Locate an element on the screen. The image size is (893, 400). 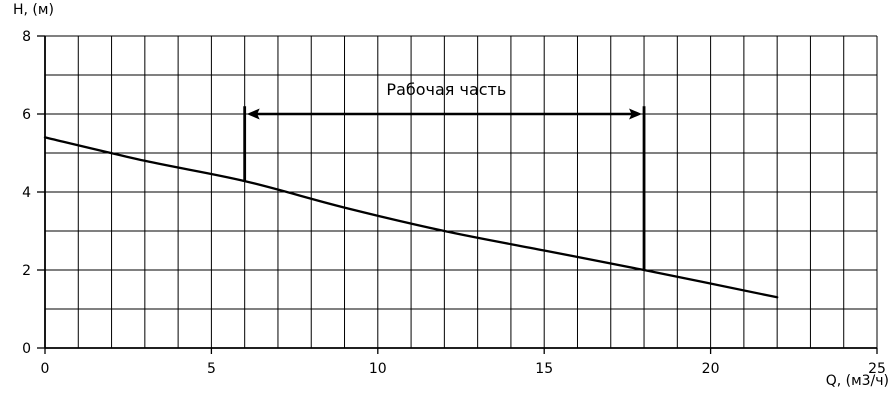
y-tick-label: 6 is located at coordinates (26, 115).